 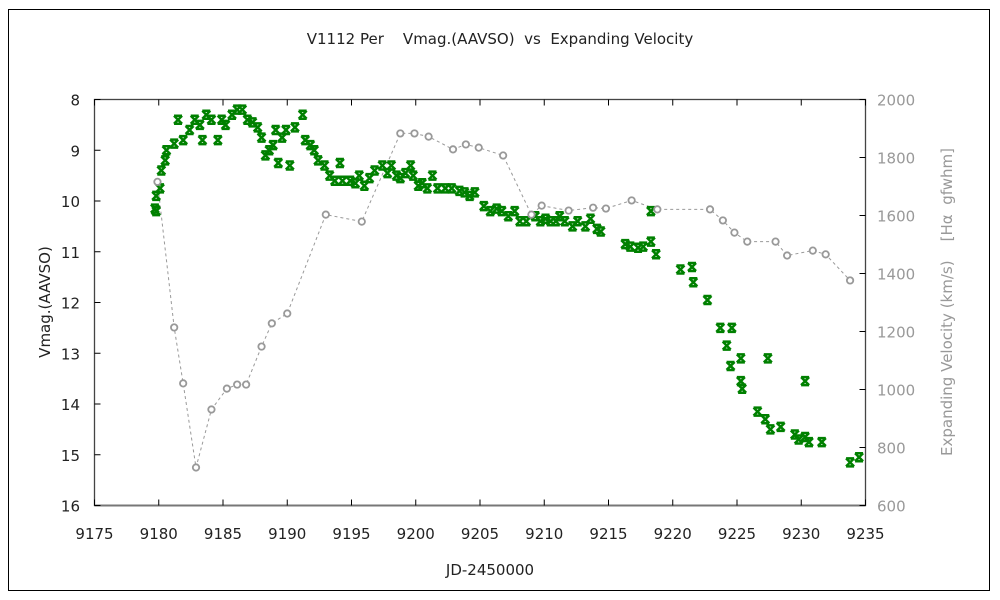 I want to click on x-tick-label: 9220, so click(x=673, y=534).